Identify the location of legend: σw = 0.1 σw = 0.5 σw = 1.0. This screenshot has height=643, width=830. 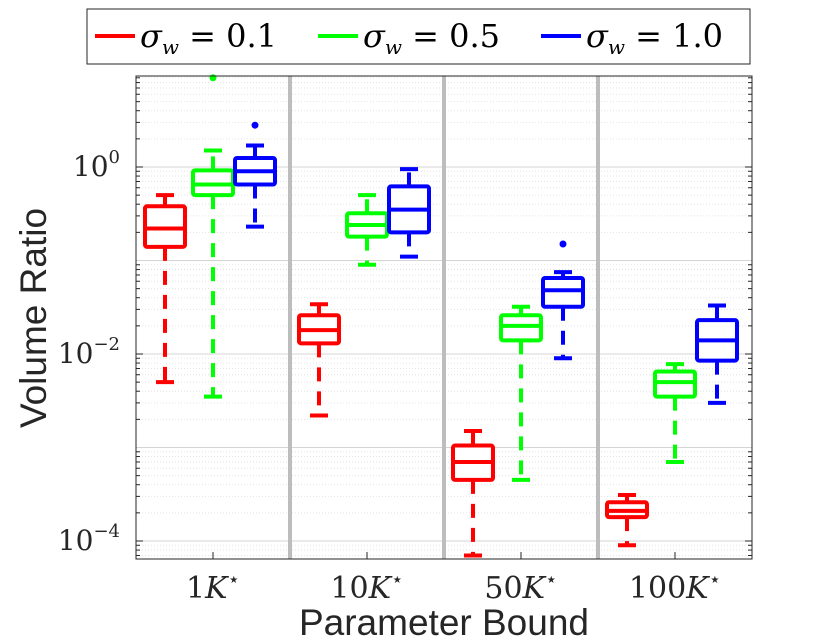
(418, 36).